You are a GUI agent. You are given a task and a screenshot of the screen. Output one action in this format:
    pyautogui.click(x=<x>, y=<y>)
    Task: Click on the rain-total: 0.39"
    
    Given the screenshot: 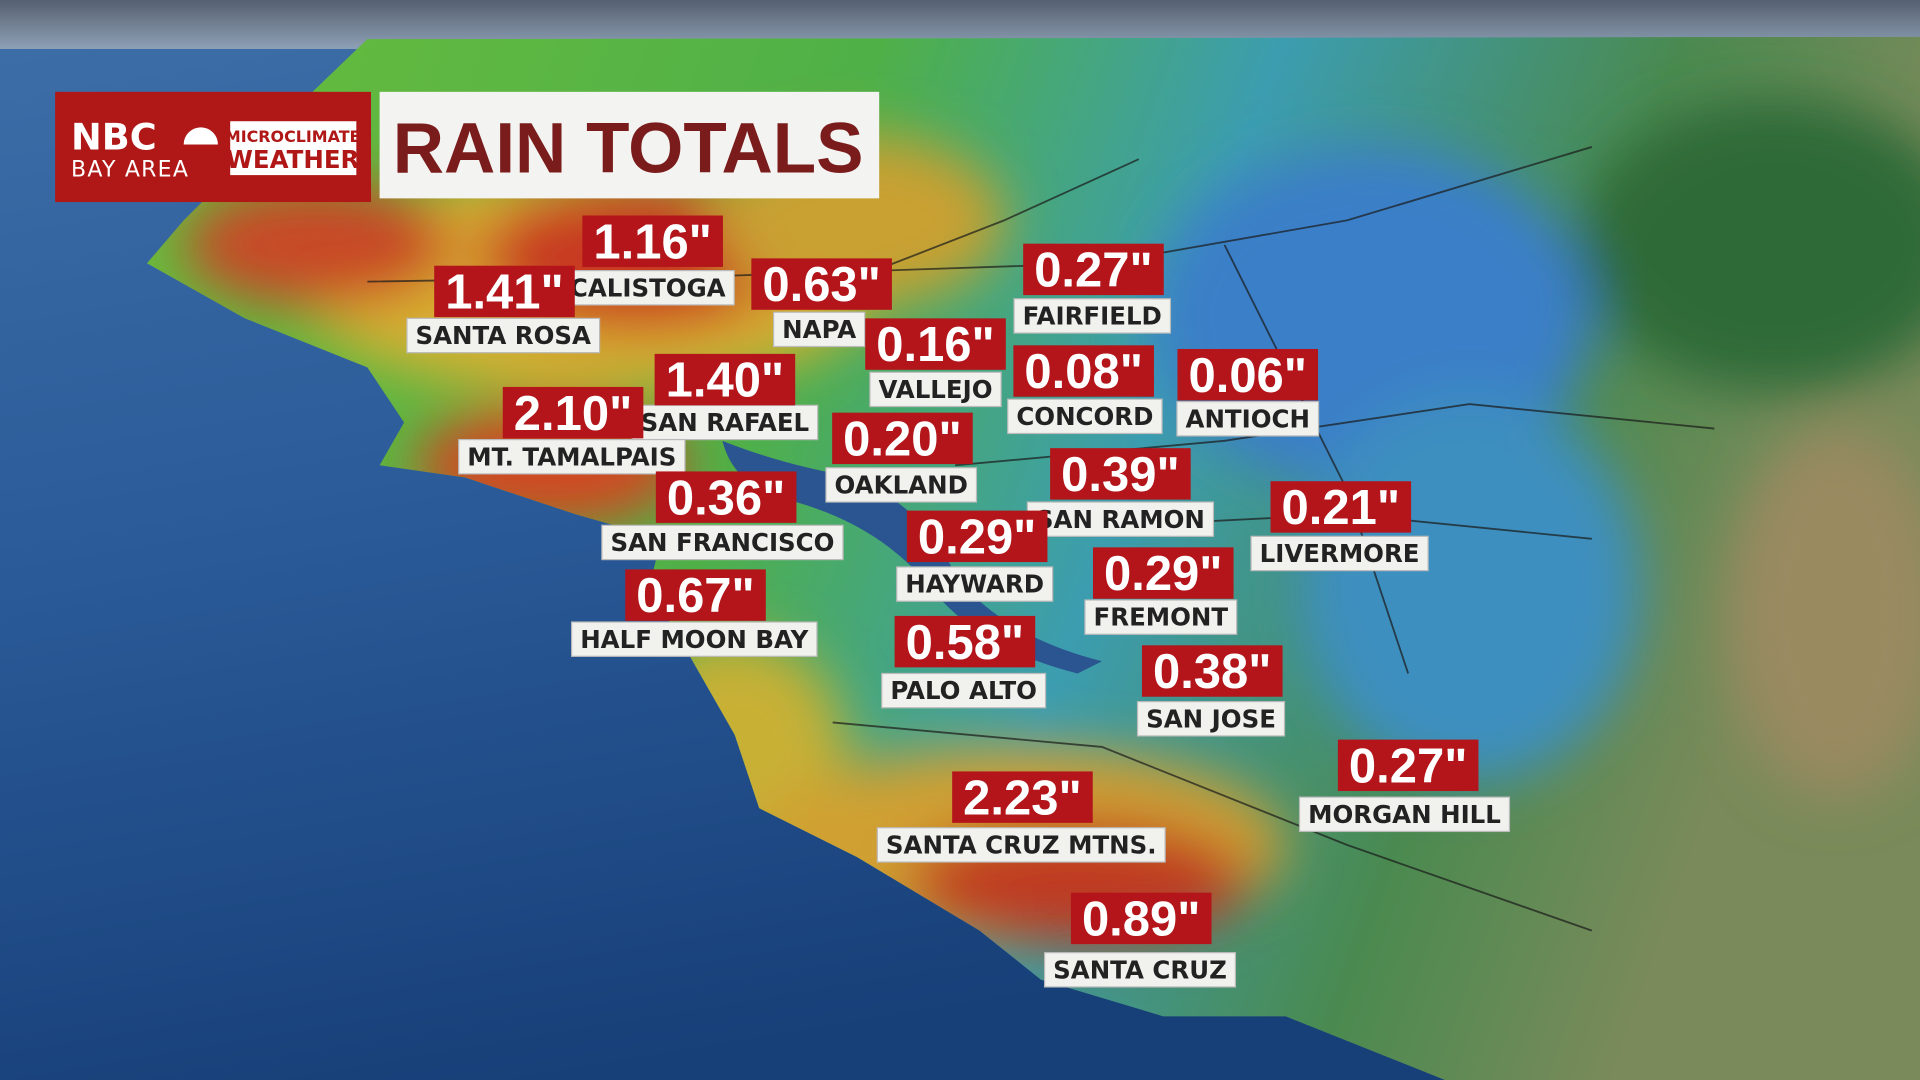 What is the action you would take?
    pyautogui.click(x=1120, y=475)
    